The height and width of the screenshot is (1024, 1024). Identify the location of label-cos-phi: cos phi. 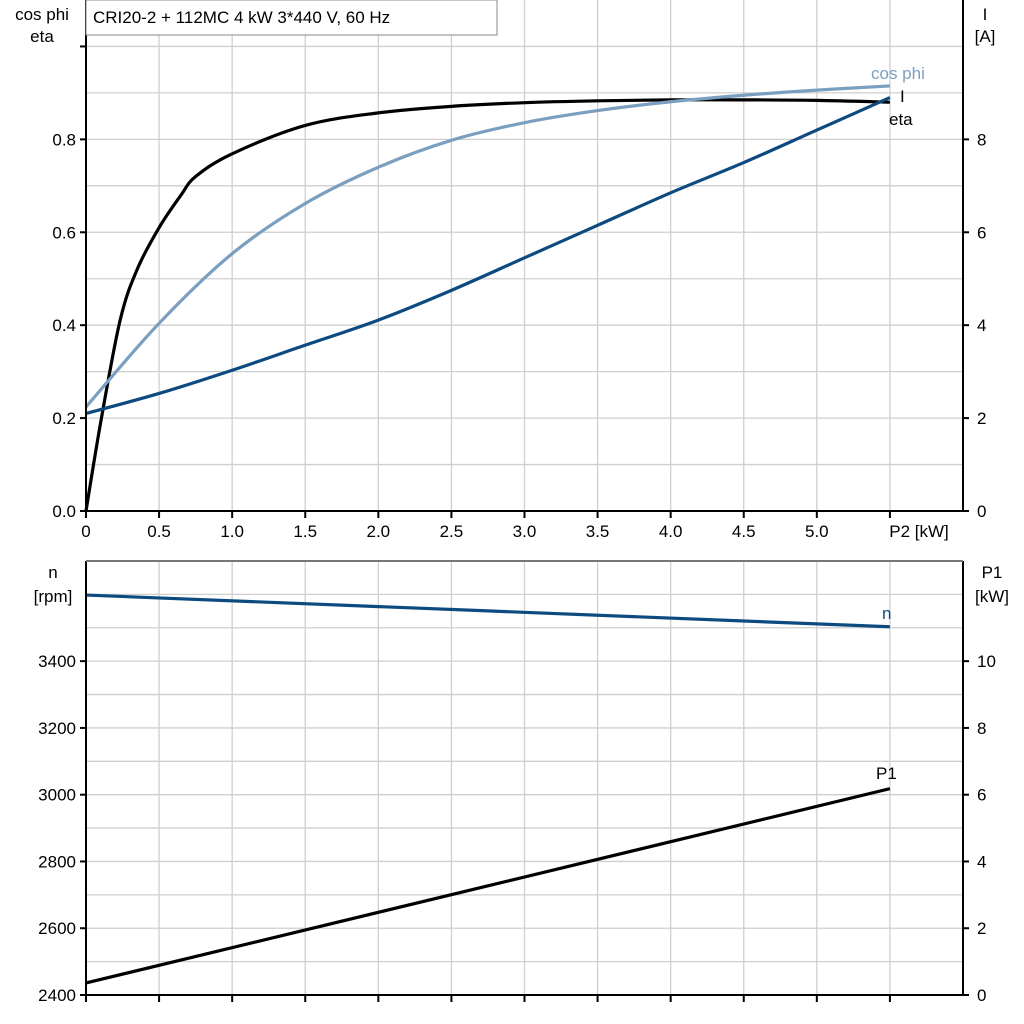
(898, 73).